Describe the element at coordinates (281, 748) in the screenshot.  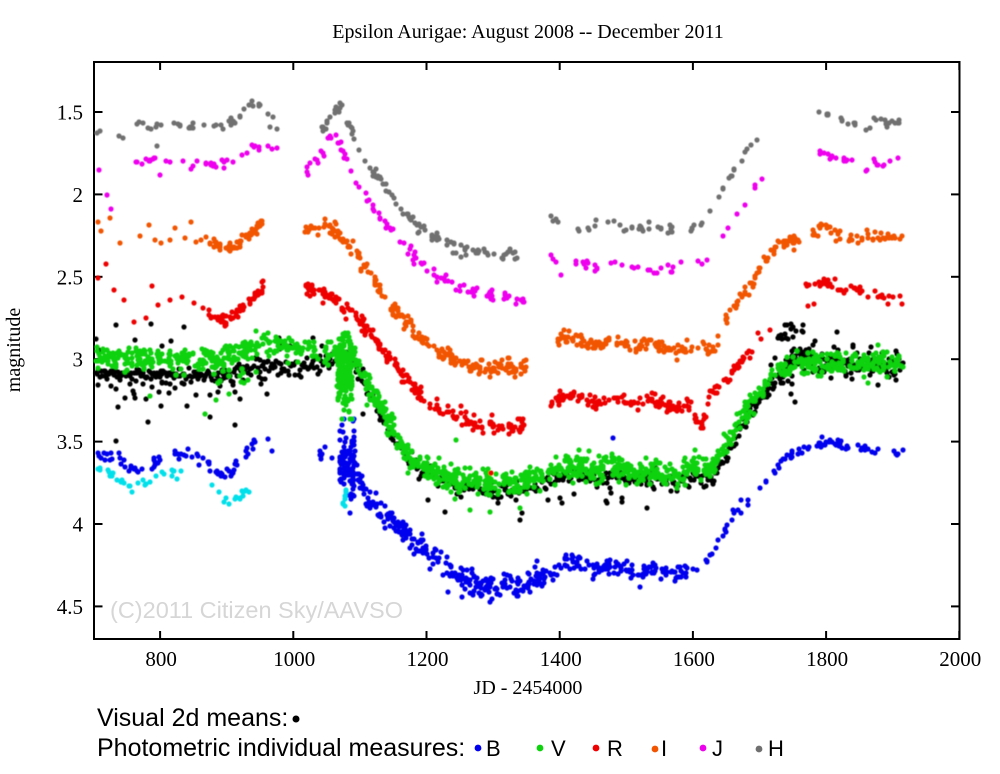
I see `svg-text:Photometric individual measure: Photometric individual measures:` at that location.